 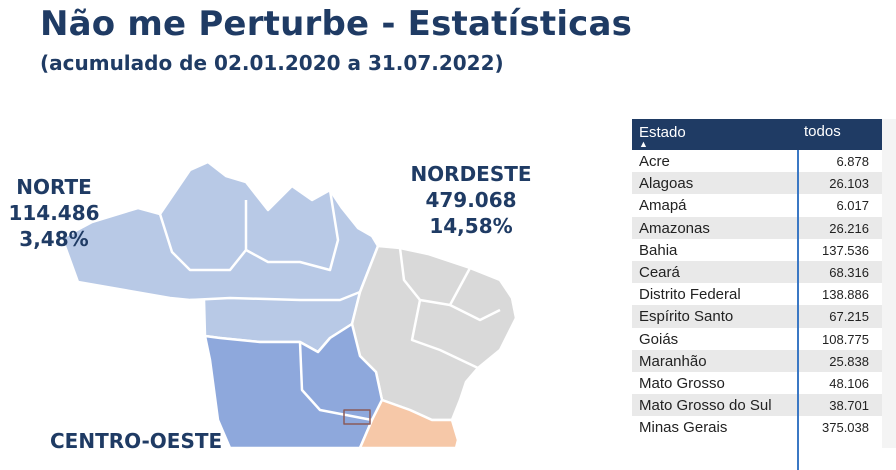 I want to click on table-header: Estado ▲ todos, so click(x=757, y=134).